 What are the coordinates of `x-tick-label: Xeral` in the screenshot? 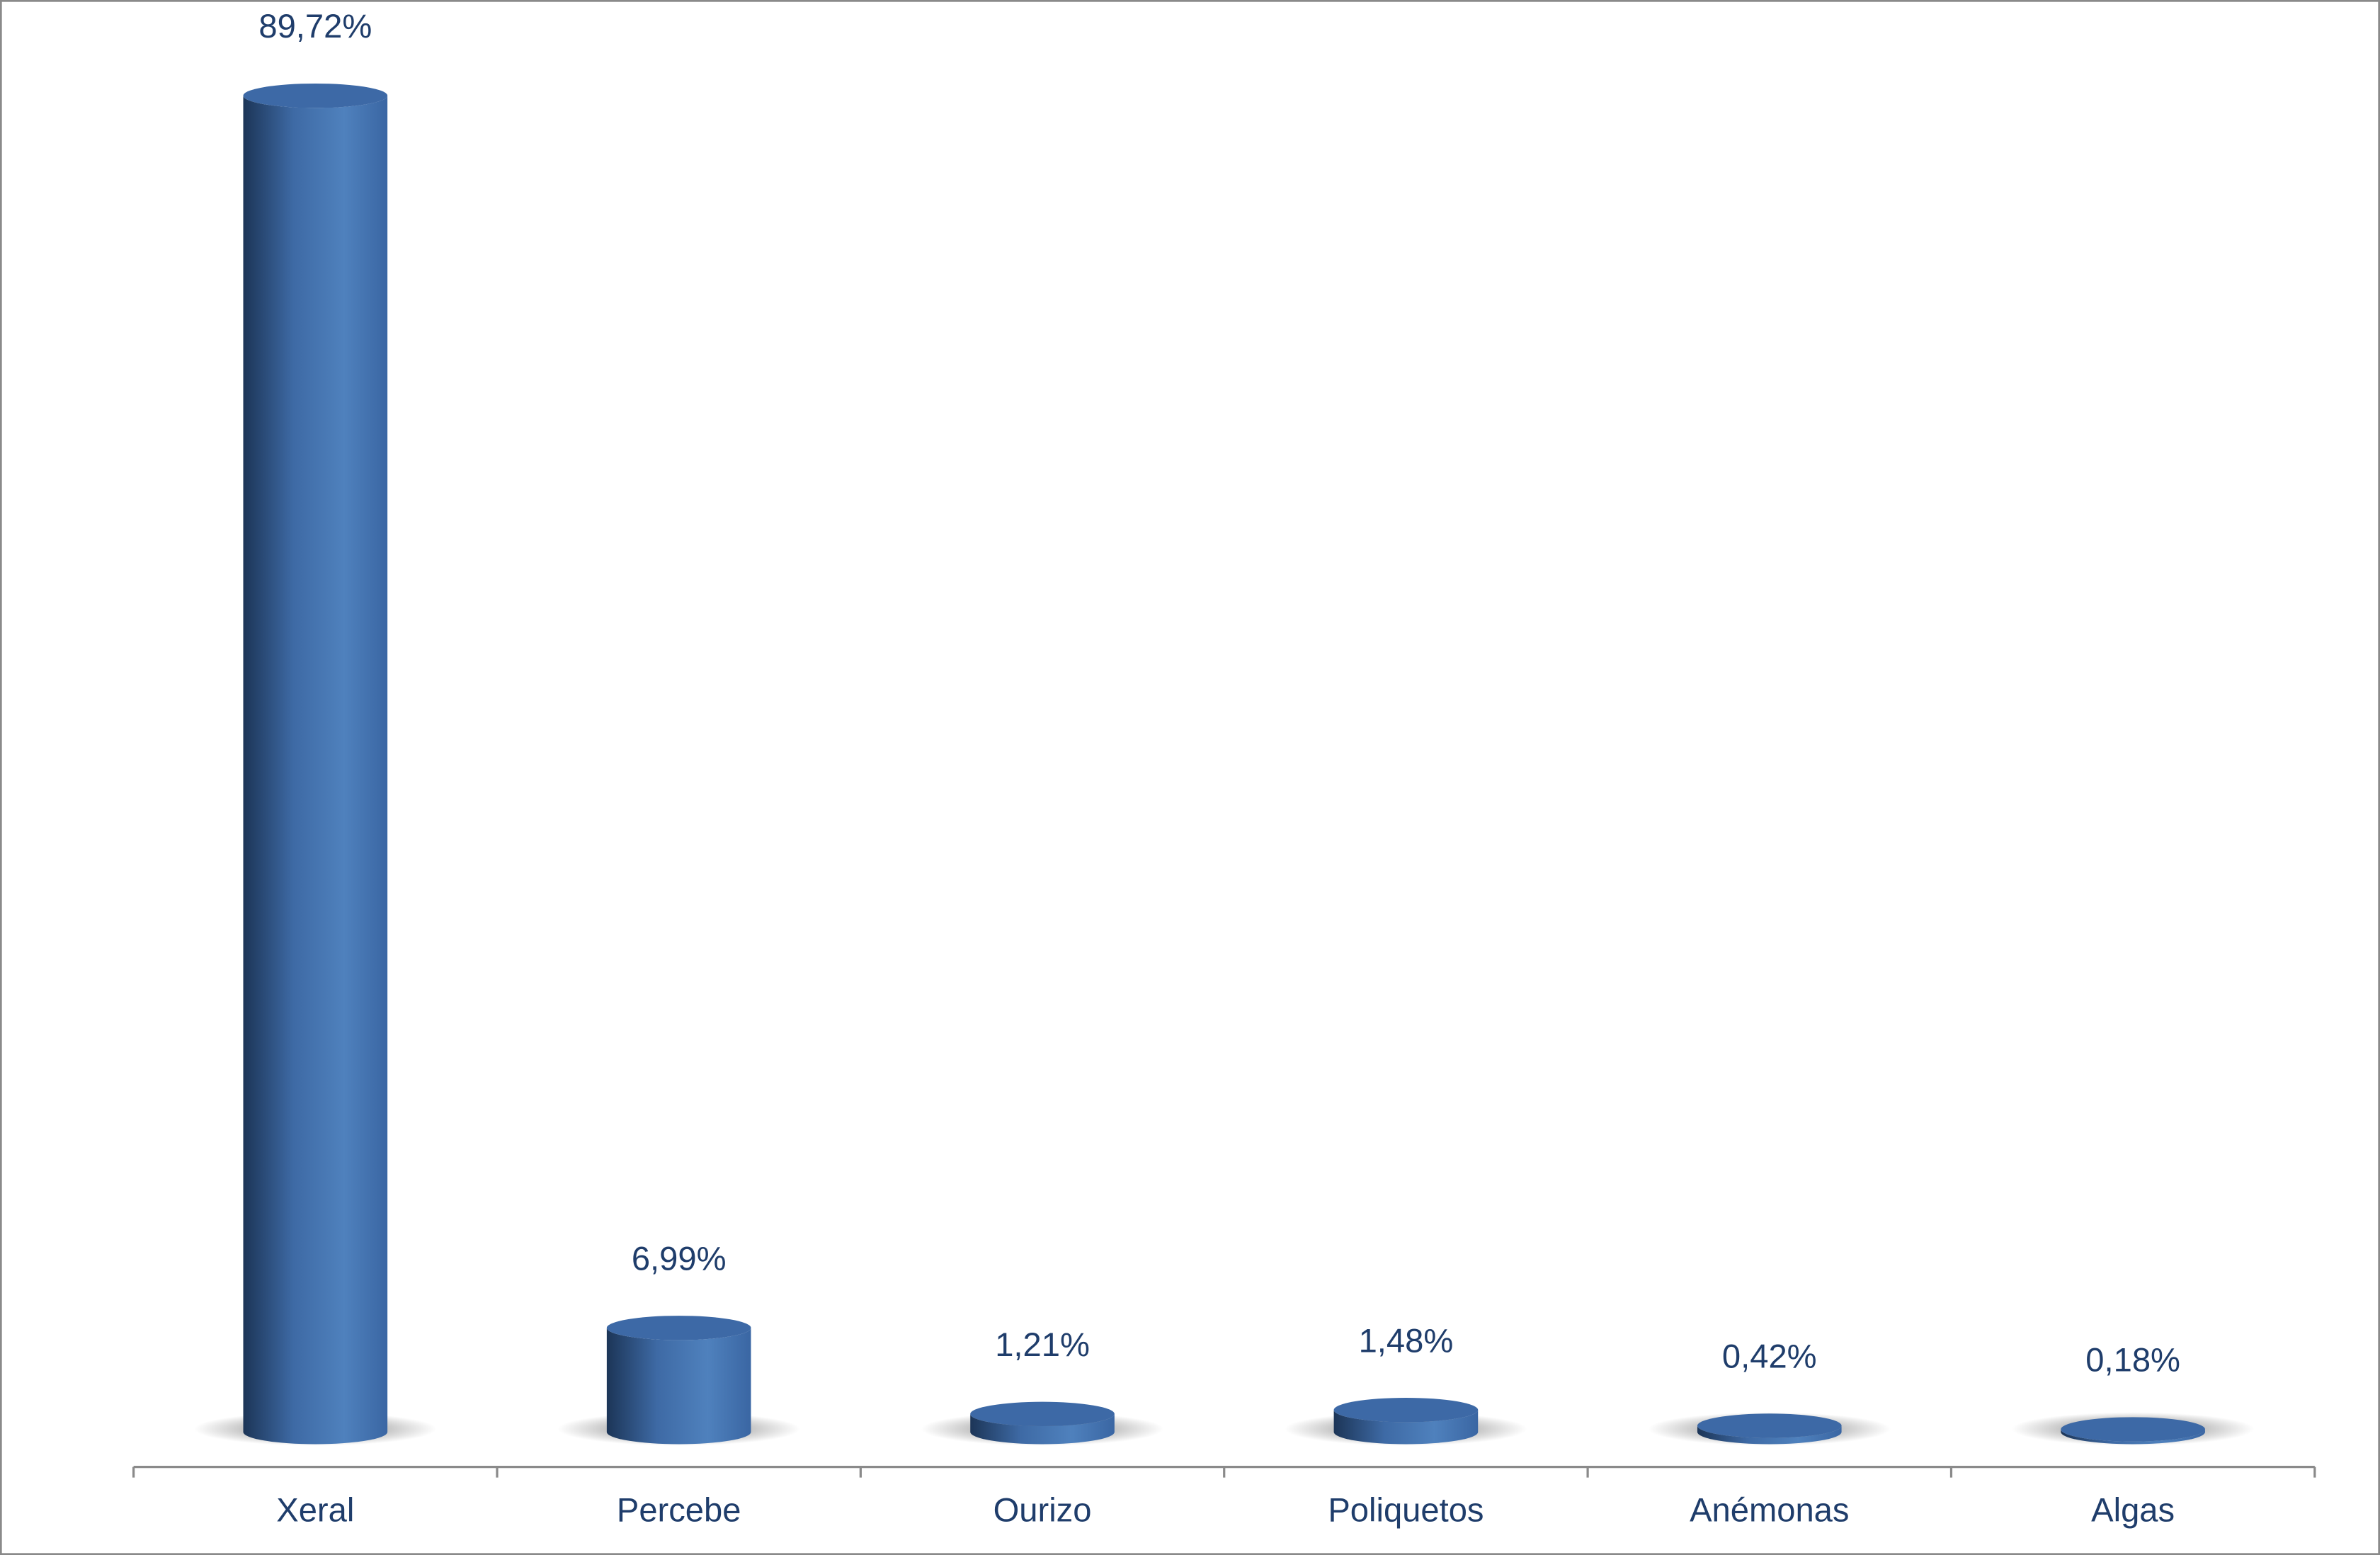 It's located at (315, 1509).